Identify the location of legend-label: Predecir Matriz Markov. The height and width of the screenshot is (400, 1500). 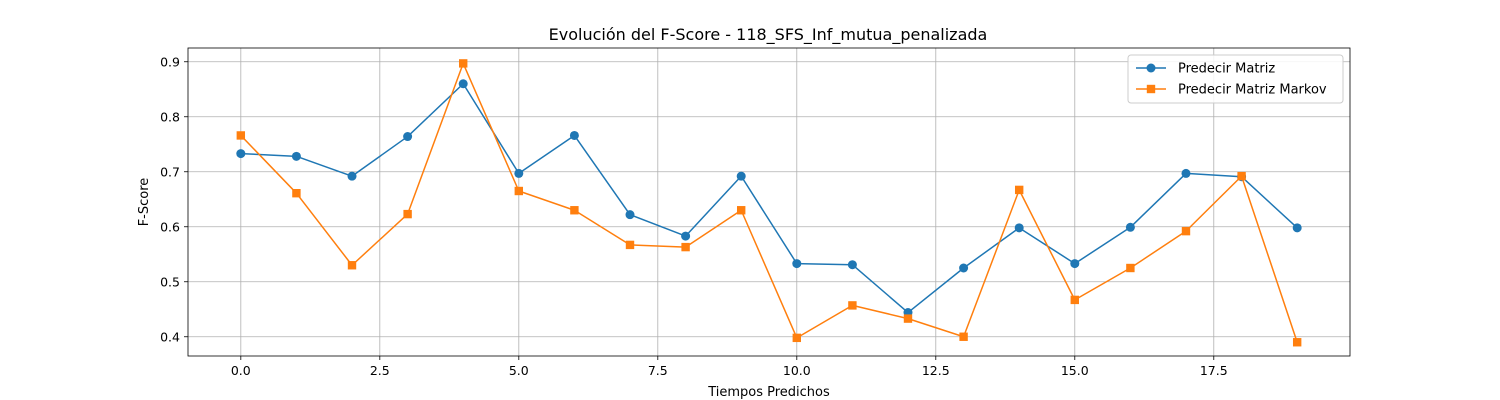
(1252, 90).